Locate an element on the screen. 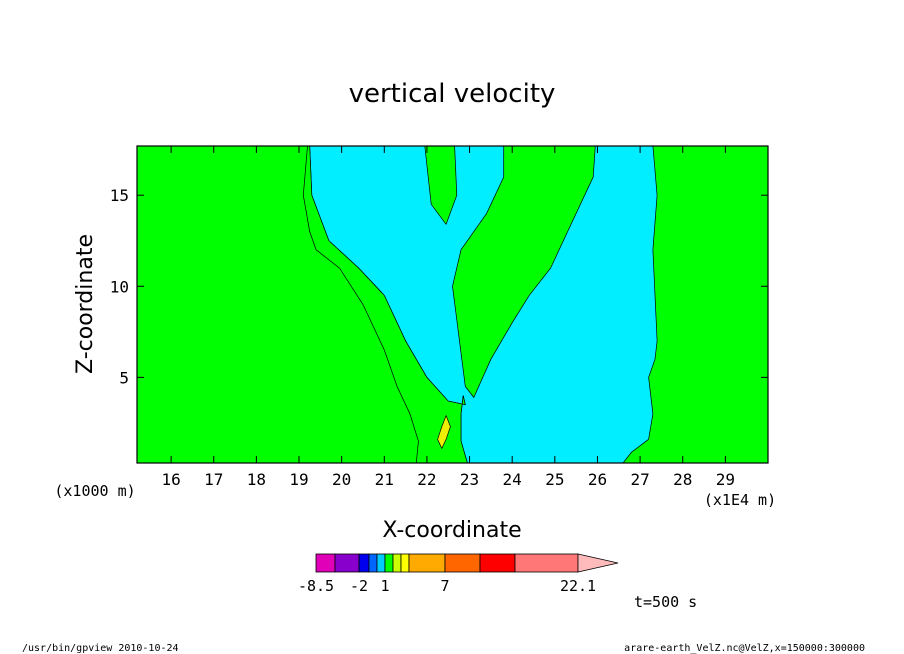 Image resolution: width=904 pixels, height=654 pixels. colorbar-label: -8.5 is located at coordinates (316, 586).